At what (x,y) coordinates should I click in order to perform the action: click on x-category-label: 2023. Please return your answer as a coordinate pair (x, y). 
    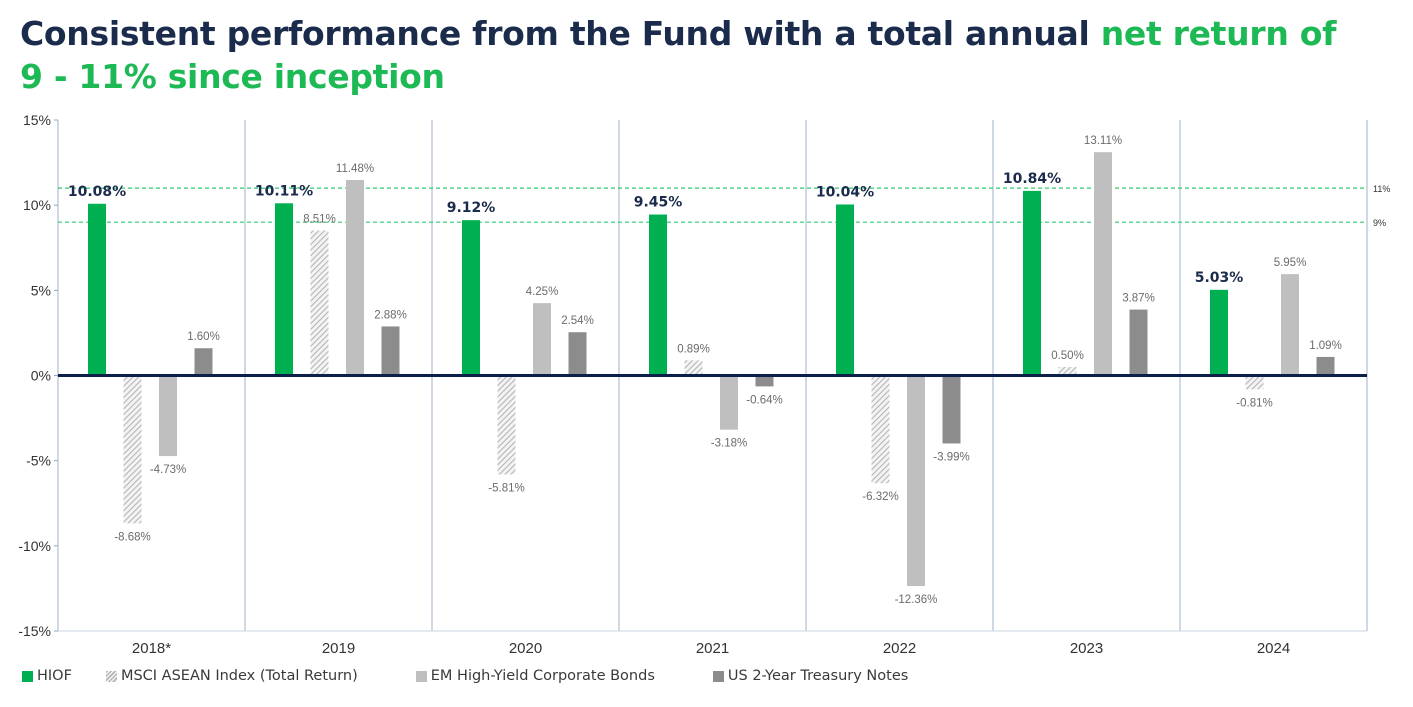
    Looking at the image, I should click on (1086, 648).